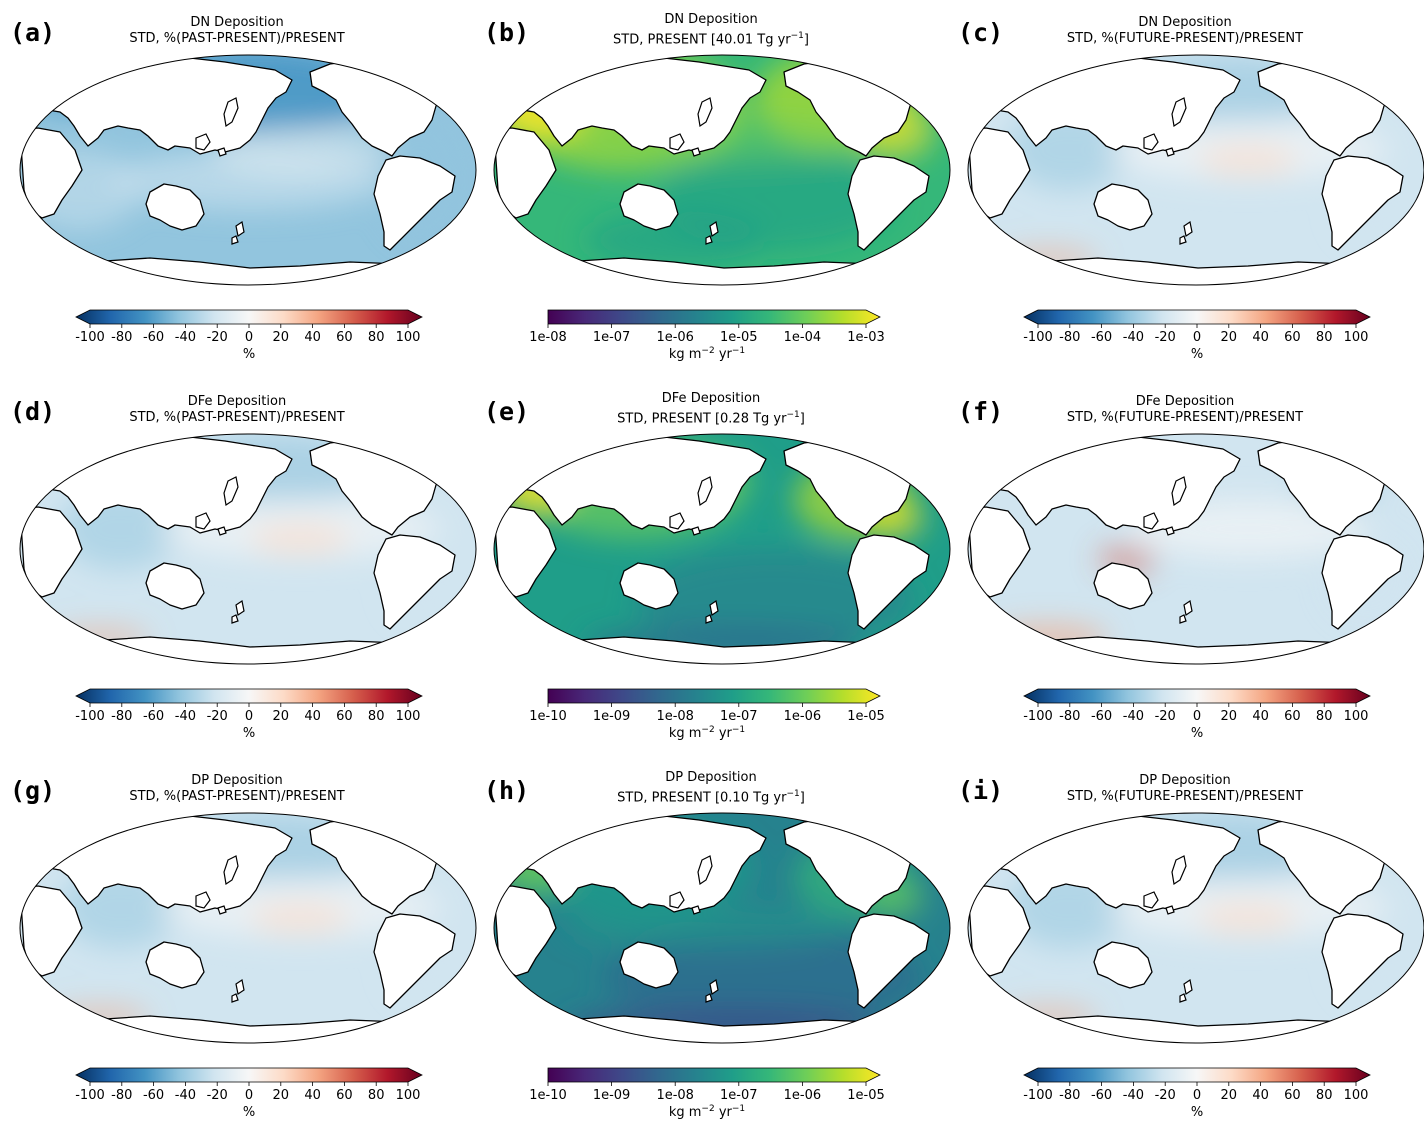 This screenshot has width=1424, height=1137. I want to click on panel-letter: (d), so click(33, 411).